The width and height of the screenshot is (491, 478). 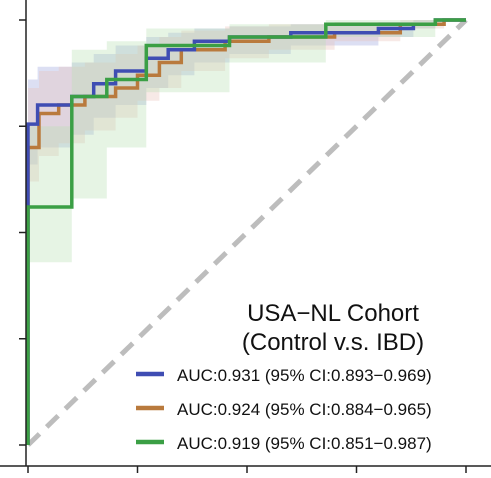 I want to click on legend-label-1: AUC:0.931 (95% CI:0.893−0.969), so click(x=304, y=375).